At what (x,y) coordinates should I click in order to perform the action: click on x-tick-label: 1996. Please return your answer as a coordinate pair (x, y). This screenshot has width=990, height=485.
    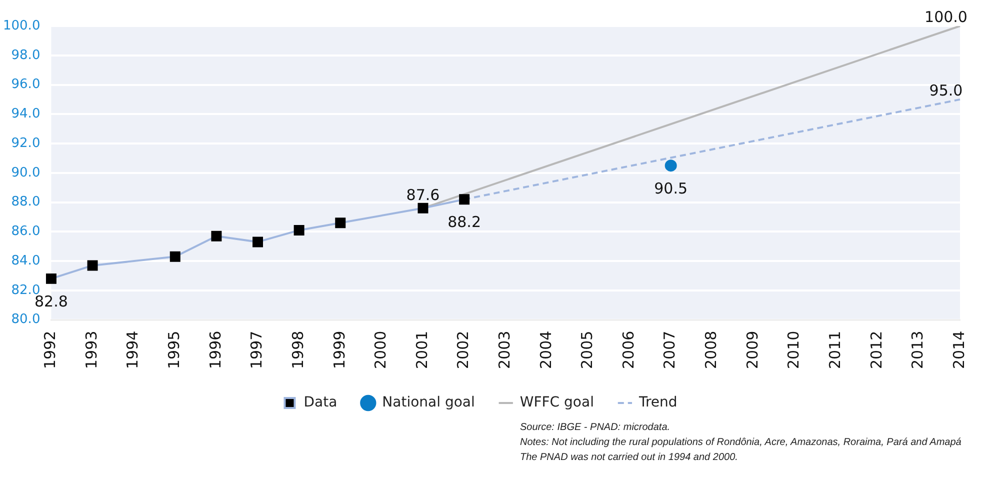
    Looking at the image, I should click on (215, 350).